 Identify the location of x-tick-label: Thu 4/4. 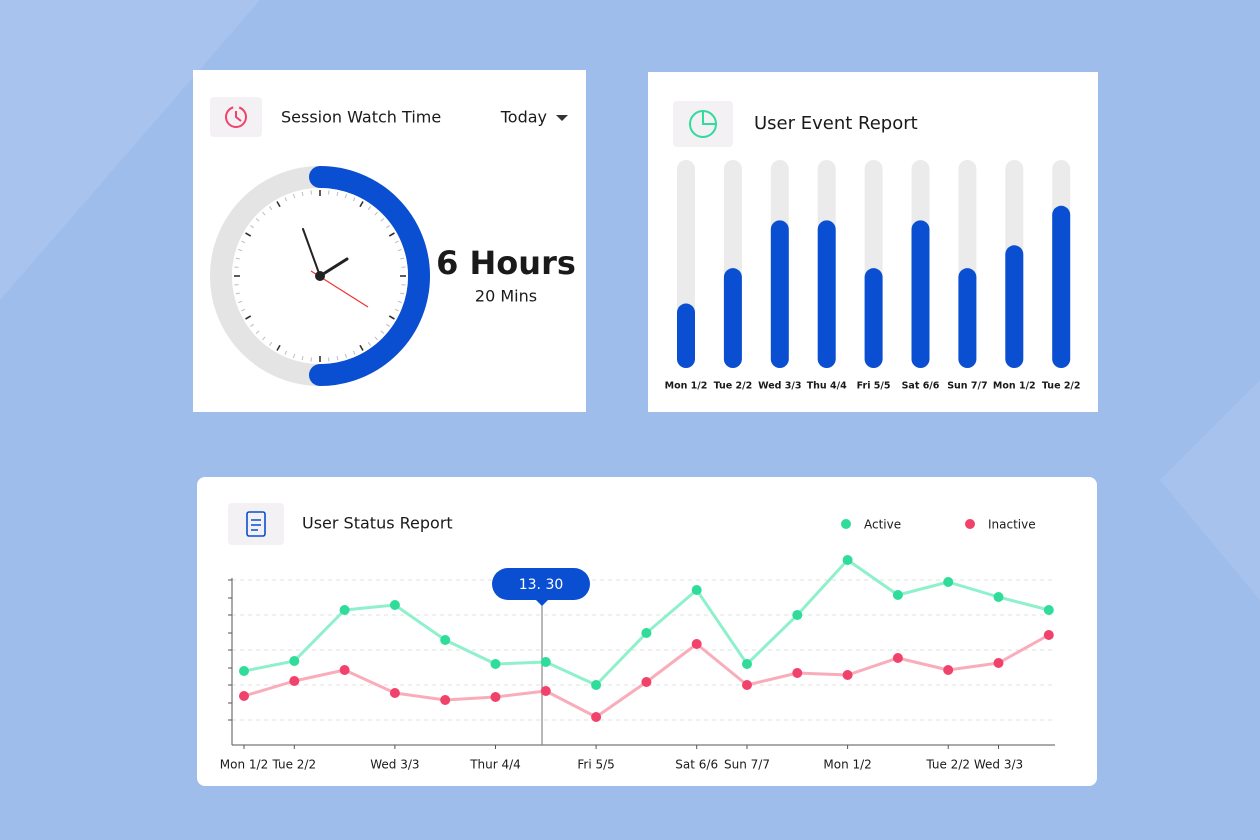
(827, 386).